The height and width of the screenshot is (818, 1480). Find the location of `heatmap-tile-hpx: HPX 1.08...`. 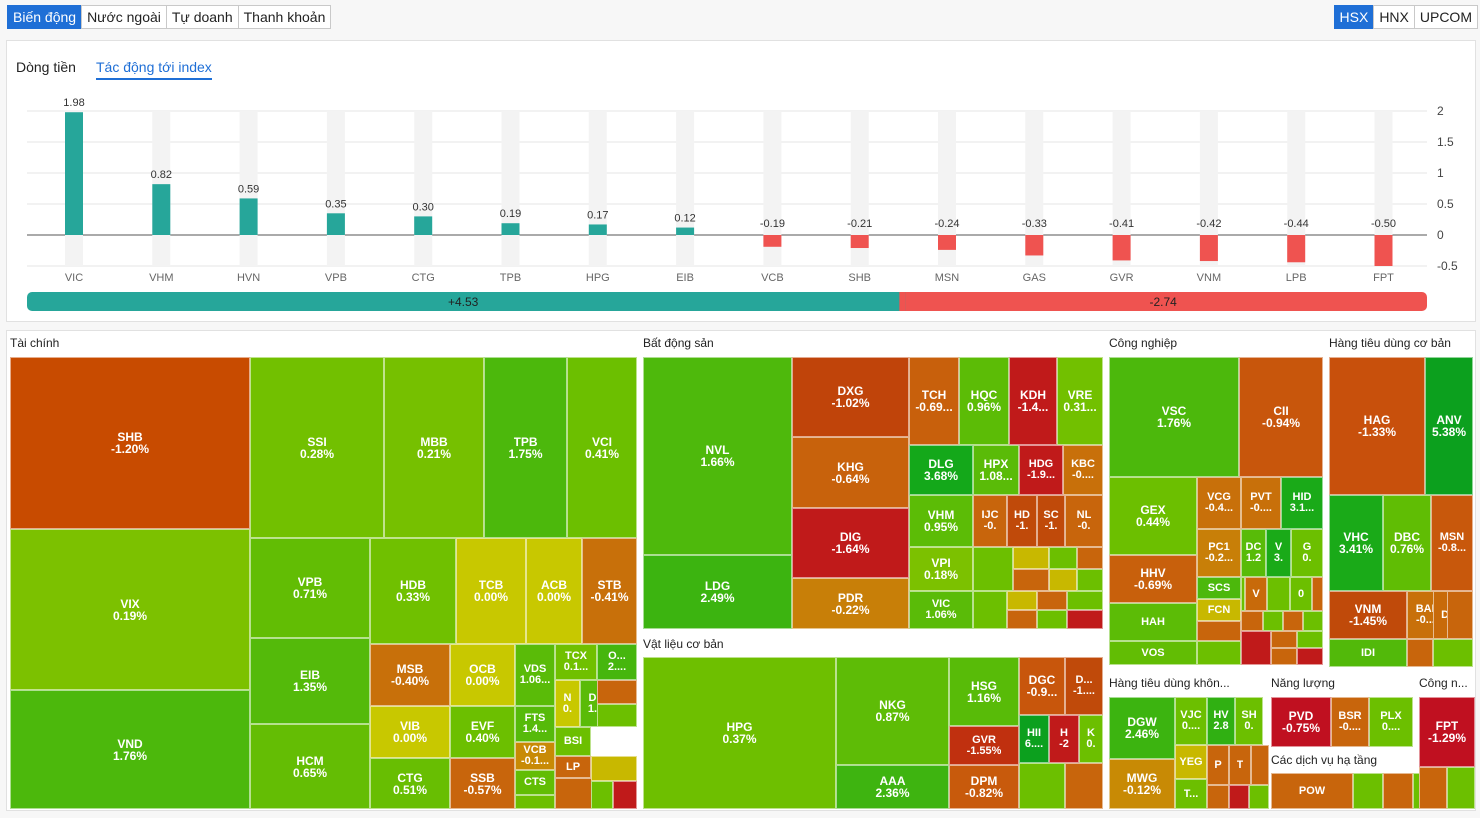

heatmap-tile-hpx: HPX 1.08... is located at coordinates (996, 470).